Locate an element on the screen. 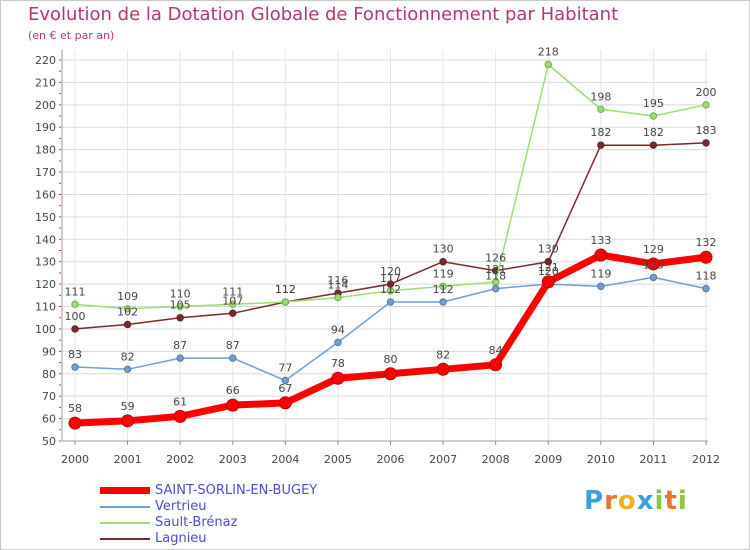 Image resolution: width=750 pixels, height=550 pixels. data-label: 118 is located at coordinates (495, 276).